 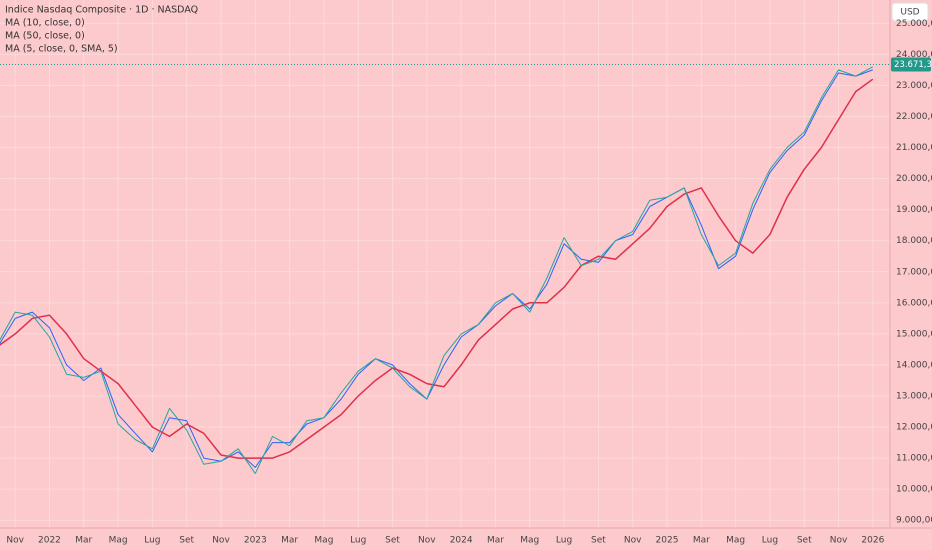 What do you see at coordinates (914, 148) in the screenshot?
I see `y-tick-label: 21.000,00` at bounding box center [914, 148].